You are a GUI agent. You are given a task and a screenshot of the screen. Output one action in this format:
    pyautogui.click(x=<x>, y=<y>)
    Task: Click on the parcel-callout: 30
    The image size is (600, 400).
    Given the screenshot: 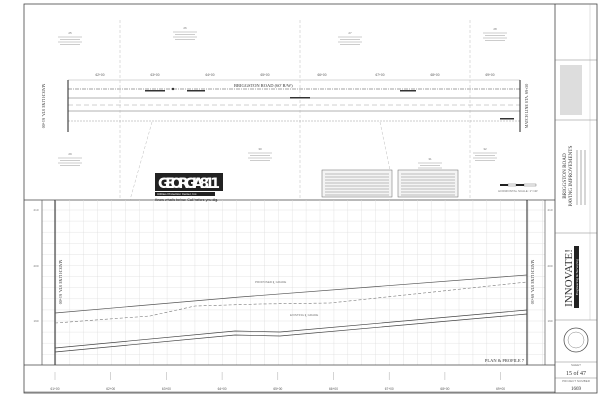 What is the action you would take?
    pyautogui.click(x=260, y=154)
    